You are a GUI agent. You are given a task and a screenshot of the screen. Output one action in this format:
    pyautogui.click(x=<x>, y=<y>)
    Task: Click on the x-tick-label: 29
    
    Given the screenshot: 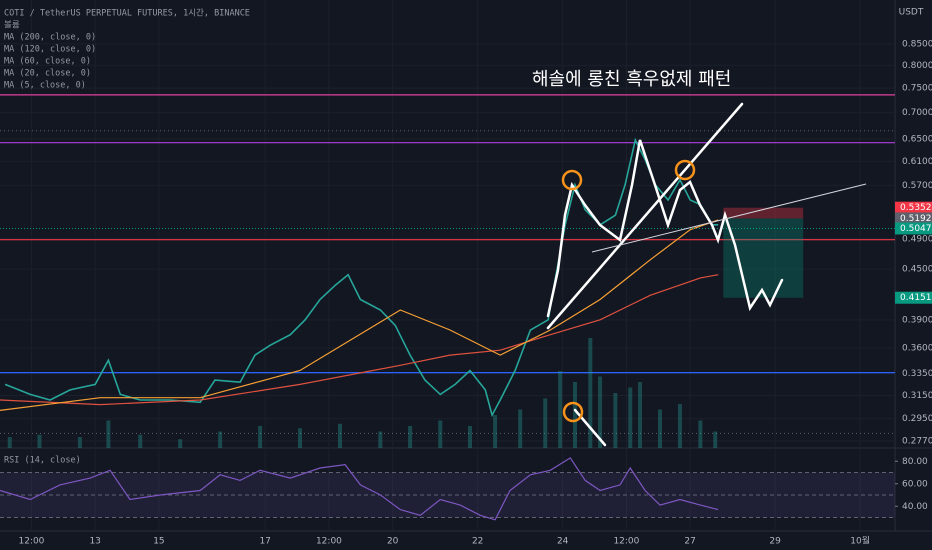 What is the action you would take?
    pyautogui.click(x=775, y=542)
    